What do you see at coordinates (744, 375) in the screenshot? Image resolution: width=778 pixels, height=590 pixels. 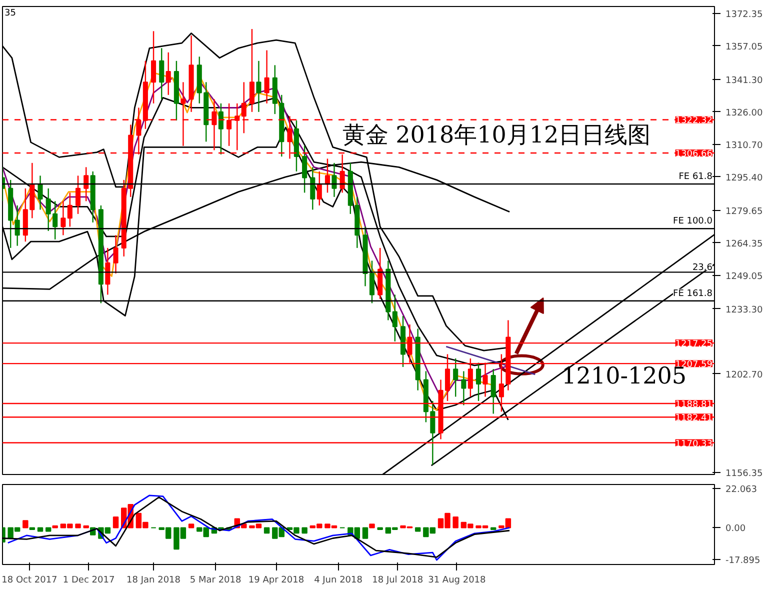 I see `y-tick-label: 1202.70` at bounding box center [744, 375].